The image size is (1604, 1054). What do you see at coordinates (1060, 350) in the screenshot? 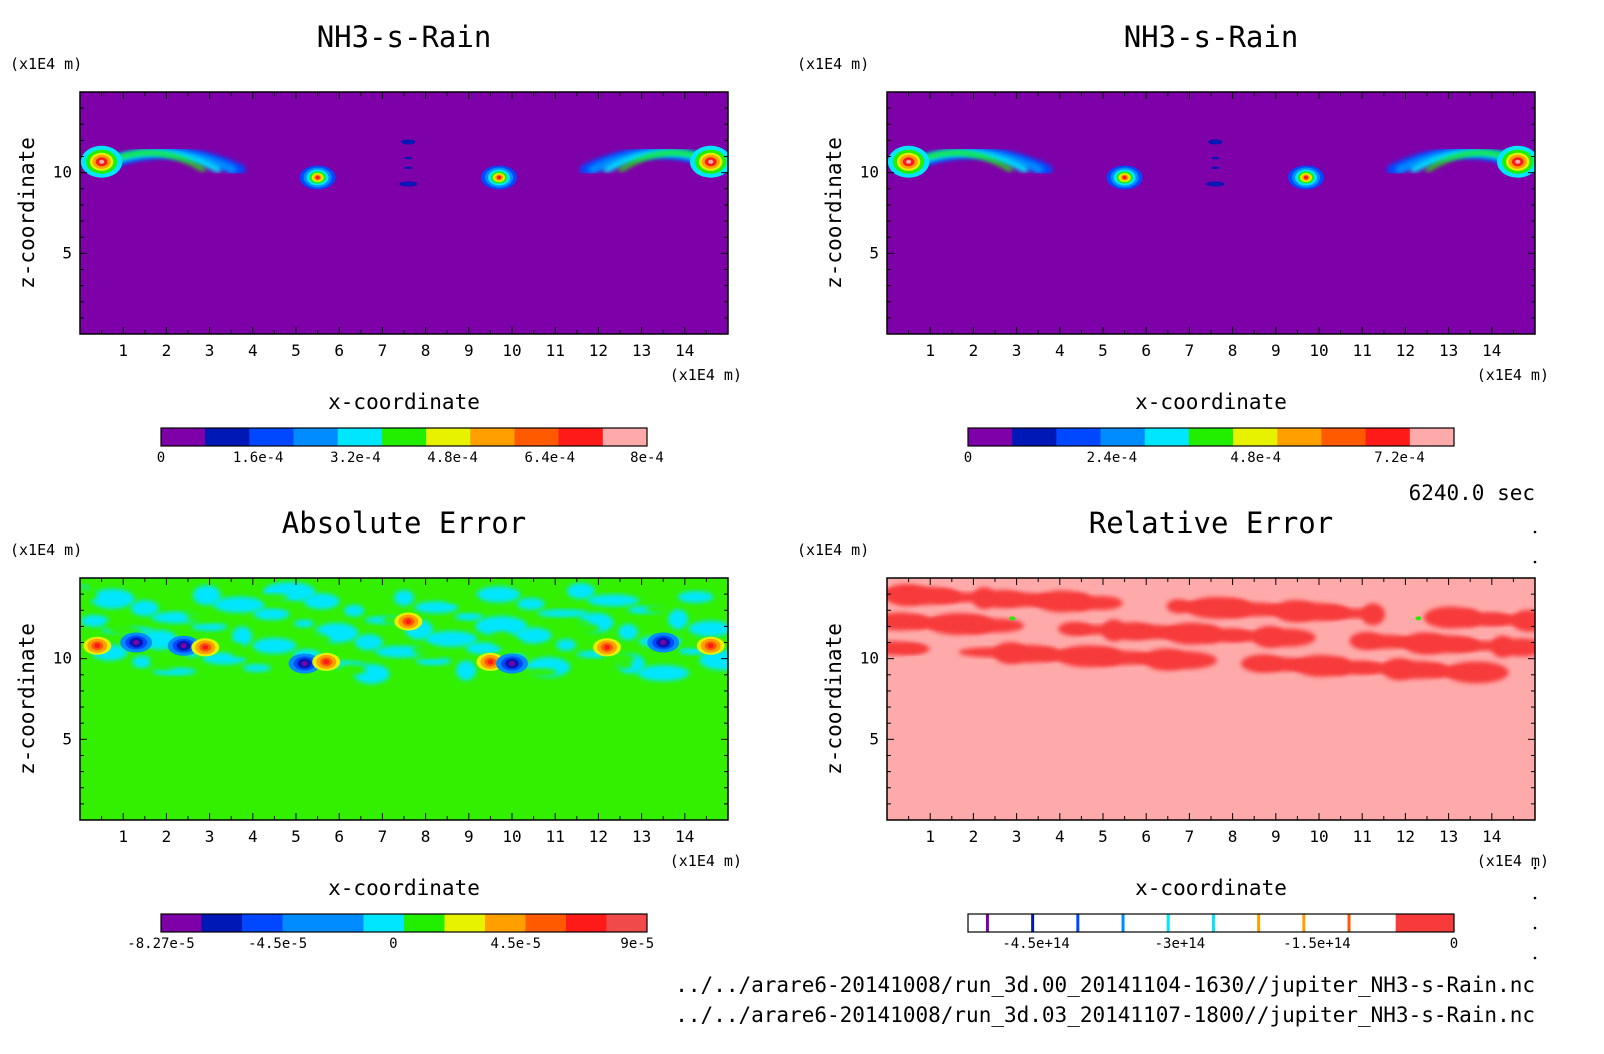
I see `x-tick-label: 4` at bounding box center [1060, 350].